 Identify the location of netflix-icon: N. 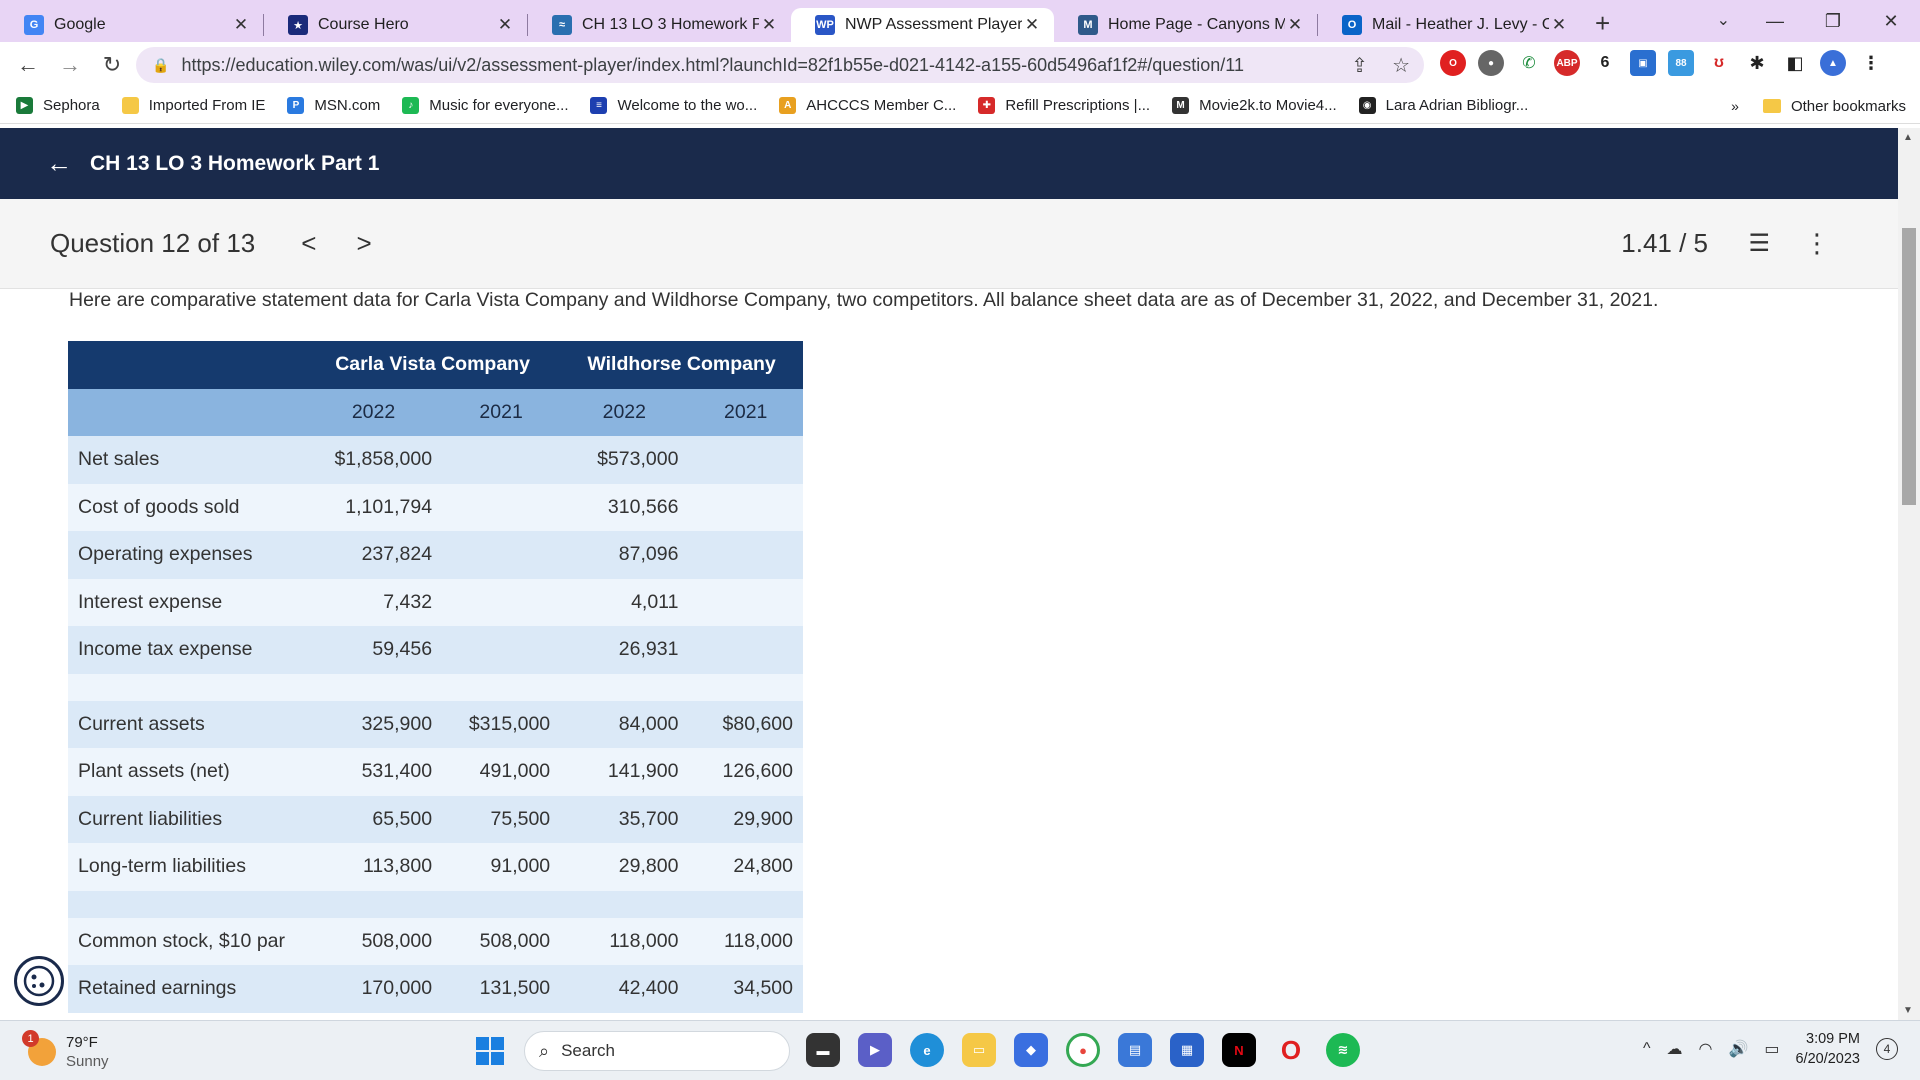
(1239, 1050).